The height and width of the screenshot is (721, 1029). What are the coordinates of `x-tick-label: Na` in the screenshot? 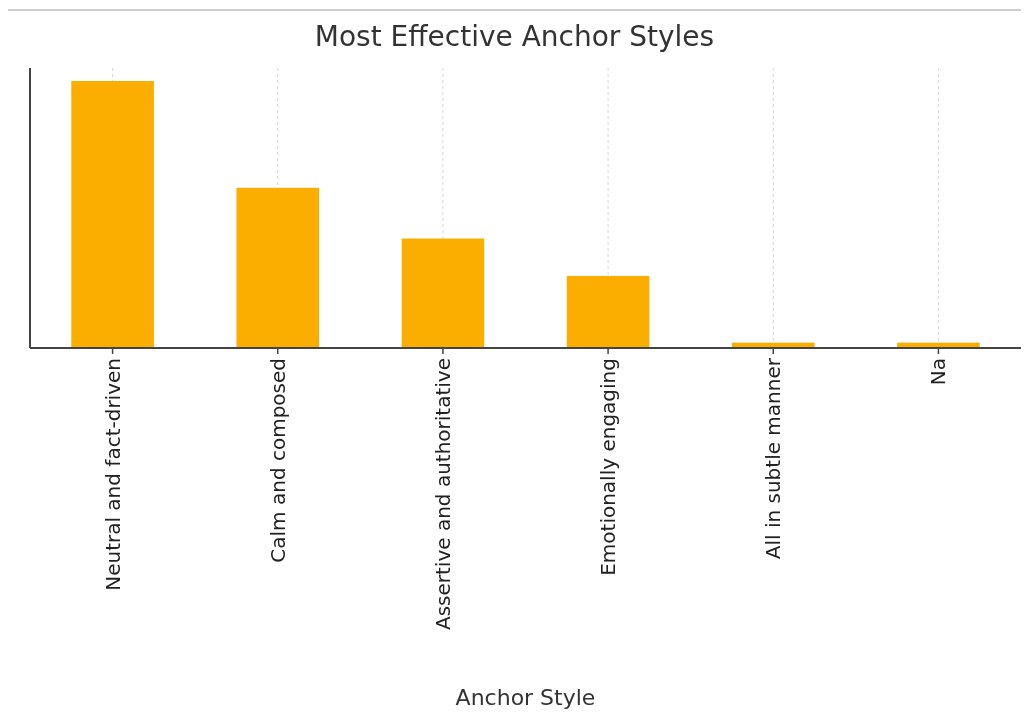 It's located at (938, 372).